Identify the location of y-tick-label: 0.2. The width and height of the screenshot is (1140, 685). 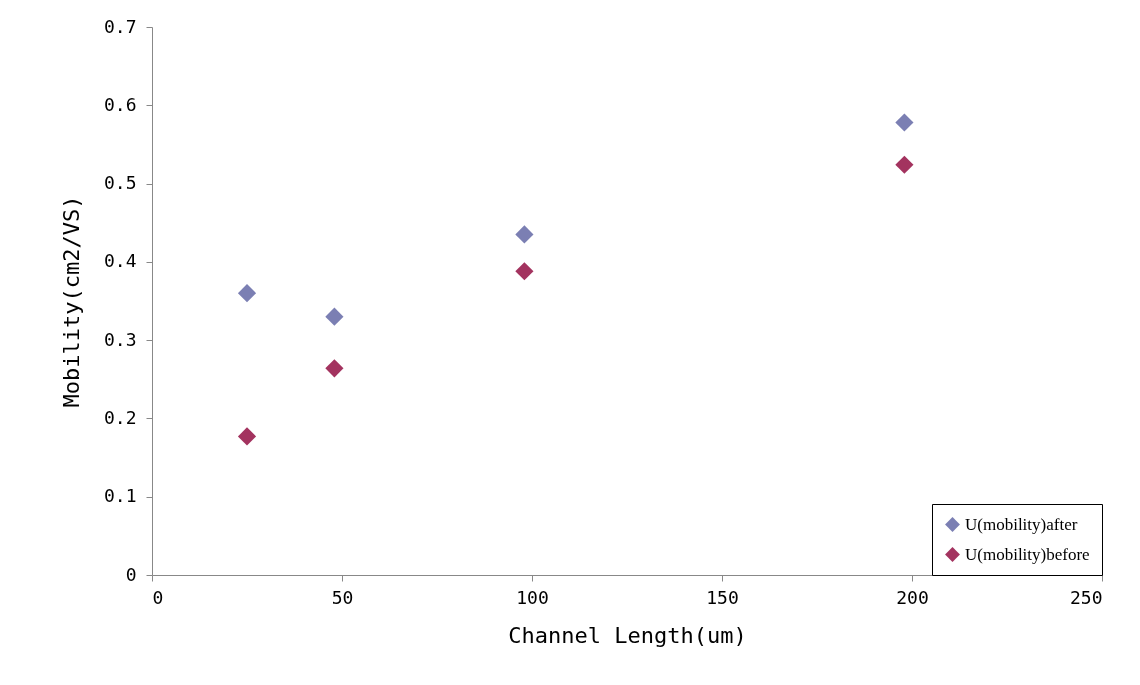
(120, 417).